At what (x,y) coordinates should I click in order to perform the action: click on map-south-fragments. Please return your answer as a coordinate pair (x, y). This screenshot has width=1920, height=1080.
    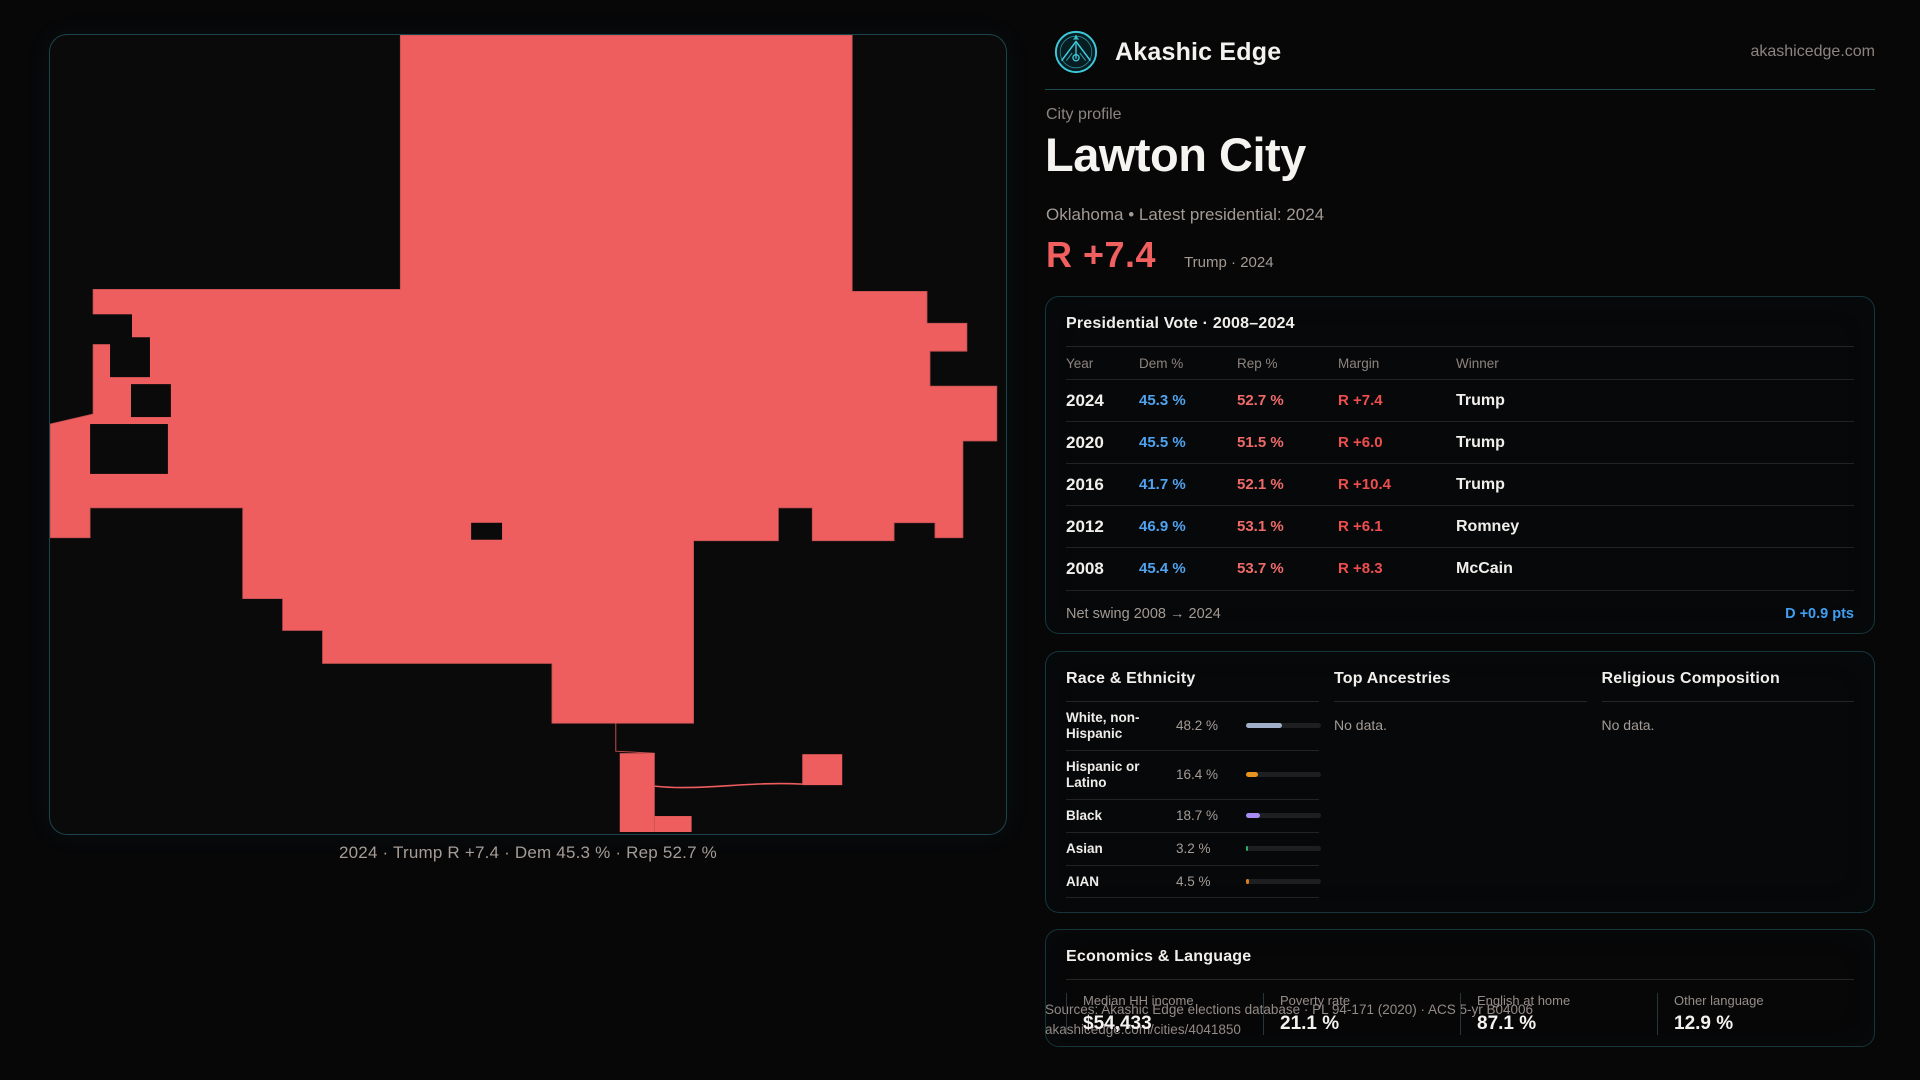
    Looking at the image, I should click on (729, 778).